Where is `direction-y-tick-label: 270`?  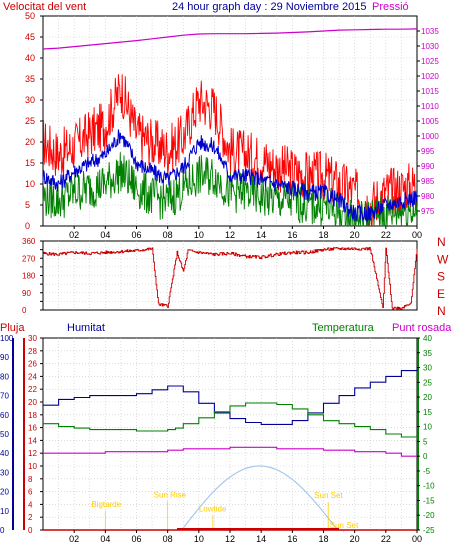
direction-y-tick-label: 270 is located at coordinates (29, 258).